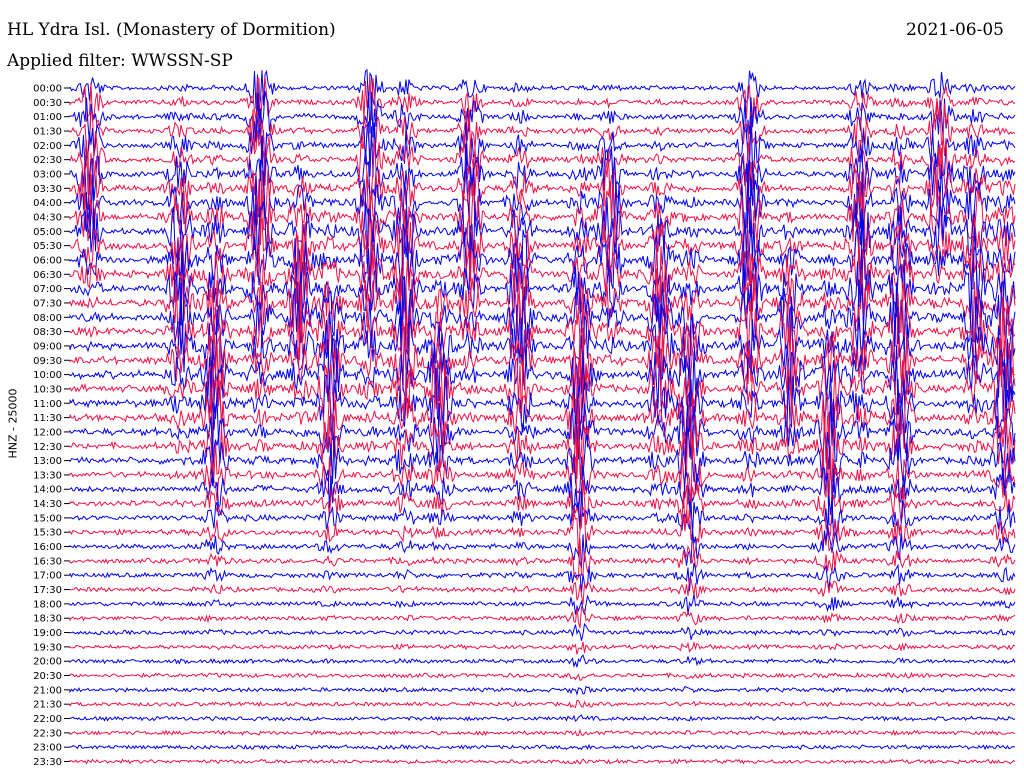 This screenshot has width=1024, height=780. I want to click on y-tick-label: 15:30, so click(47, 533).